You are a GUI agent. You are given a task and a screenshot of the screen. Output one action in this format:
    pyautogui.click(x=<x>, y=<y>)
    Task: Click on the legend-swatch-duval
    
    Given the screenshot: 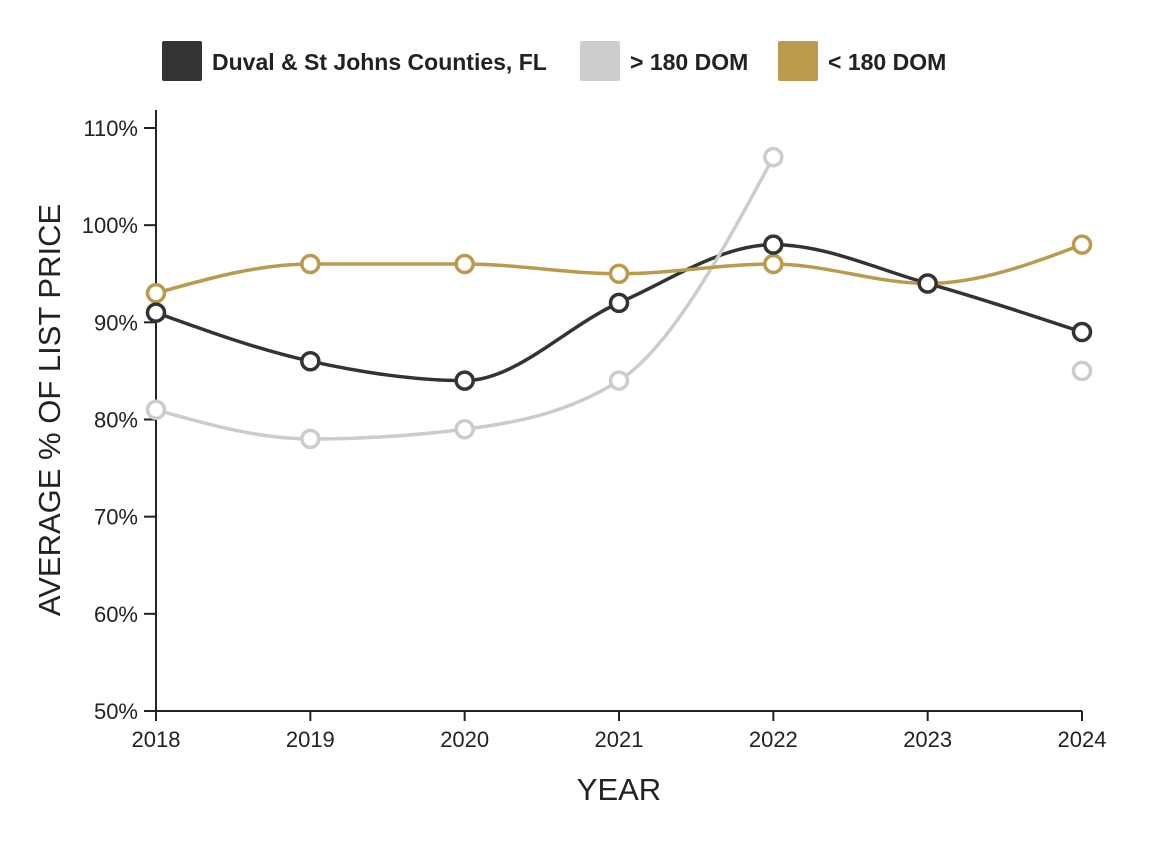 What is the action you would take?
    pyautogui.click(x=182, y=61)
    